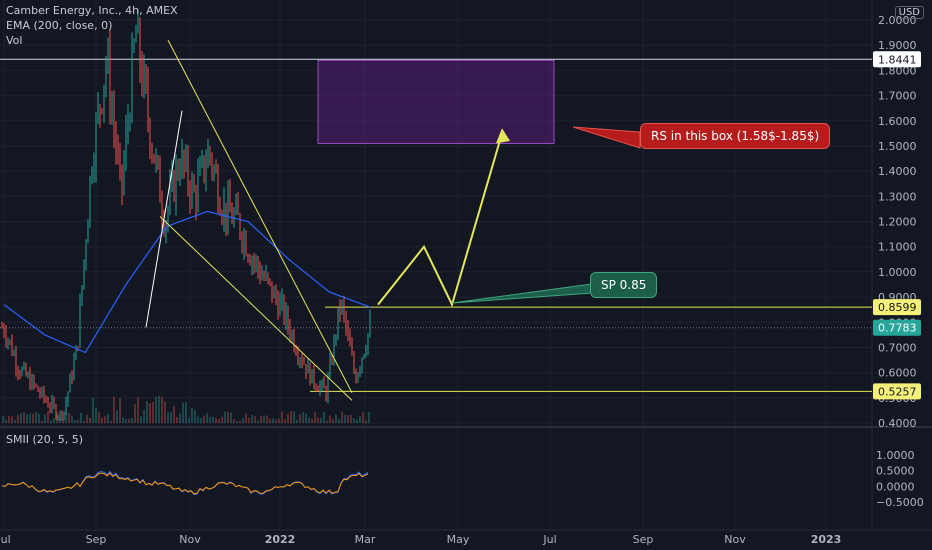  I want to click on ema-legend: EMA (200, close, 0), so click(59, 25).